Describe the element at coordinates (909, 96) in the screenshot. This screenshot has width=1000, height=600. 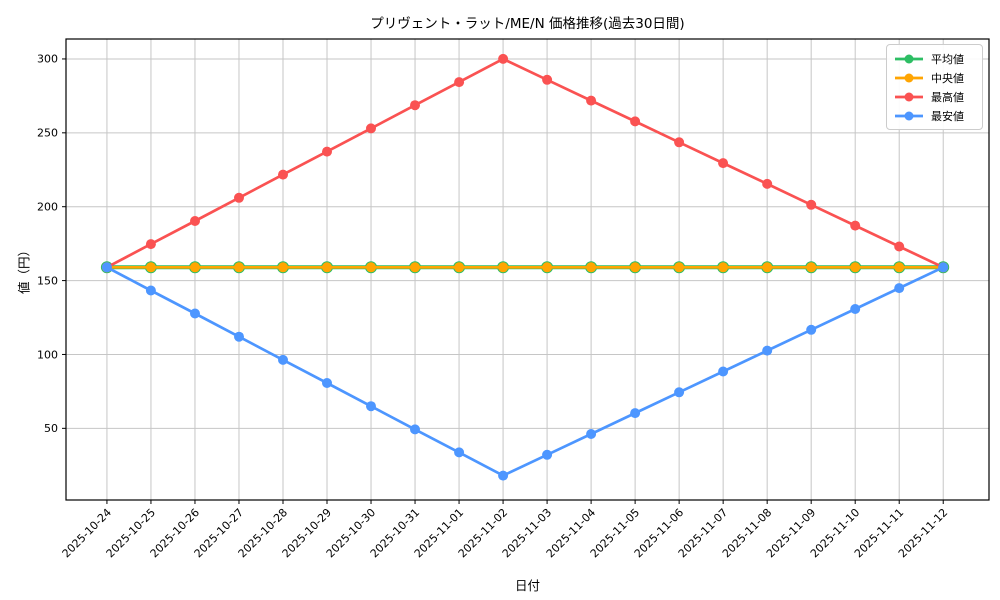
I see `legend-marker-max` at that location.